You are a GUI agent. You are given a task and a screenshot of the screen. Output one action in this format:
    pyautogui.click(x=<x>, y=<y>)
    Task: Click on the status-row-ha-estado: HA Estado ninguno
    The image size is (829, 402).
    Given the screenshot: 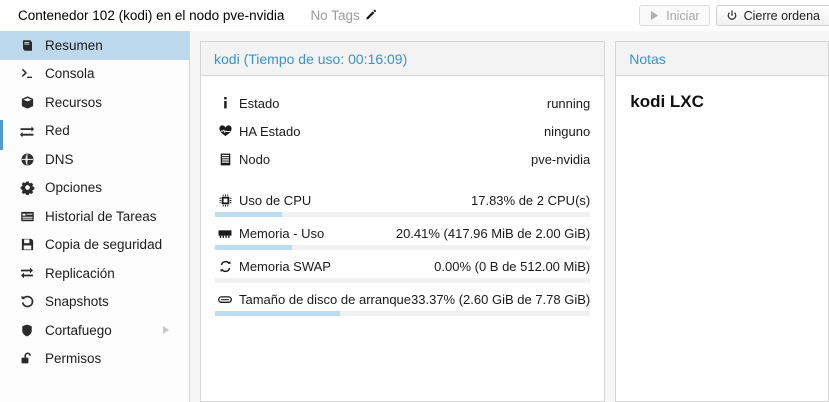 What is the action you would take?
    pyautogui.click(x=402, y=131)
    